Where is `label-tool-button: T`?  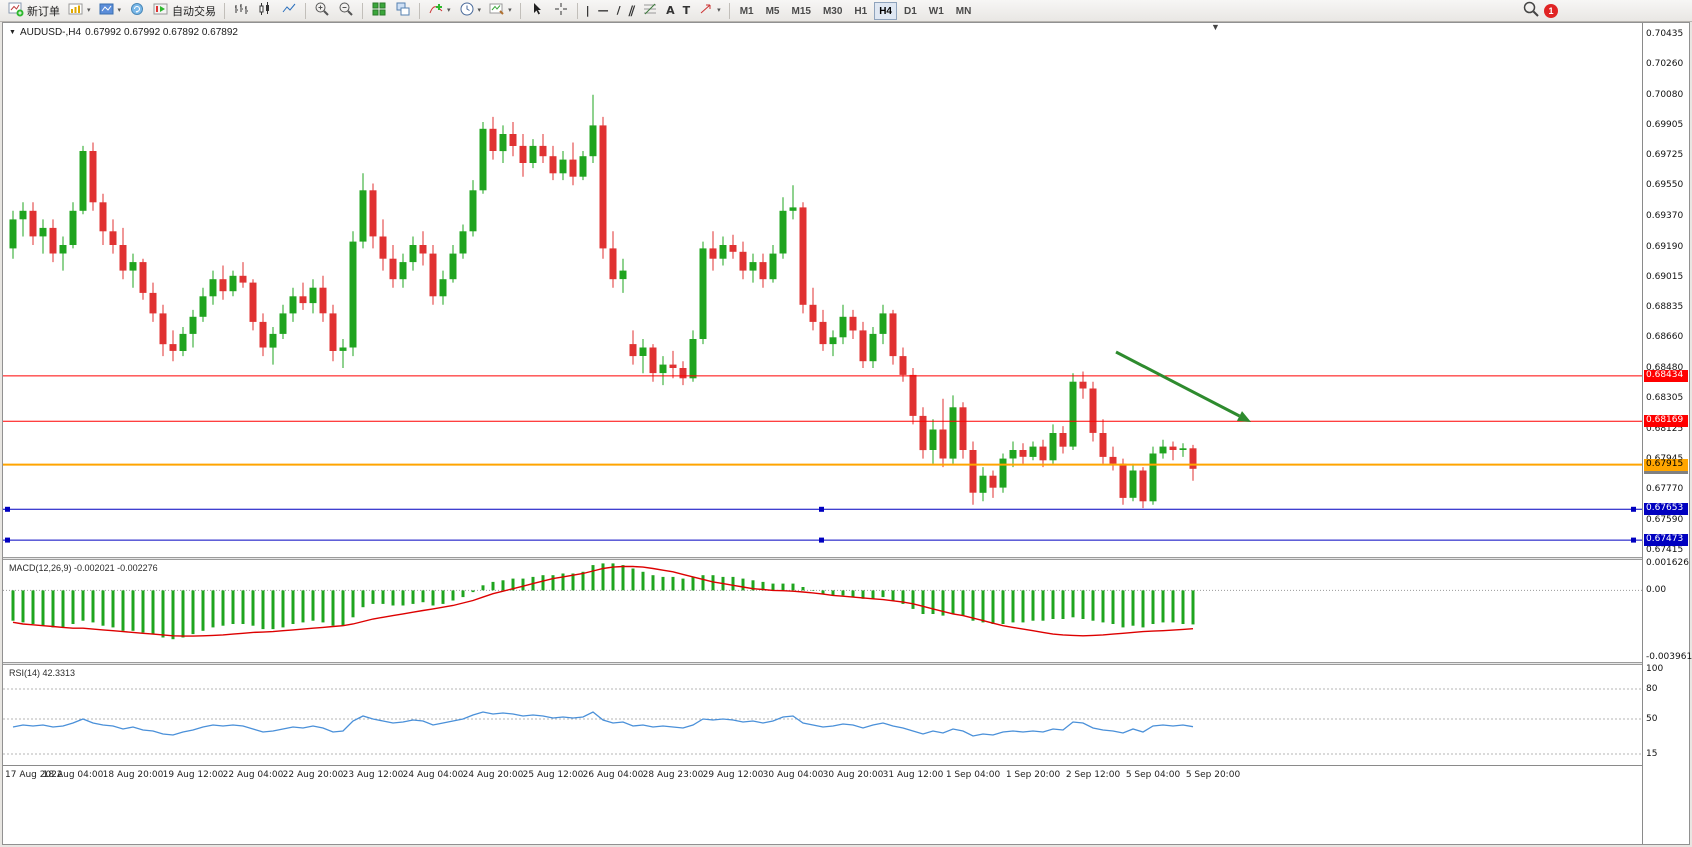 label-tool-button: T is located at coordinates (687, 11).